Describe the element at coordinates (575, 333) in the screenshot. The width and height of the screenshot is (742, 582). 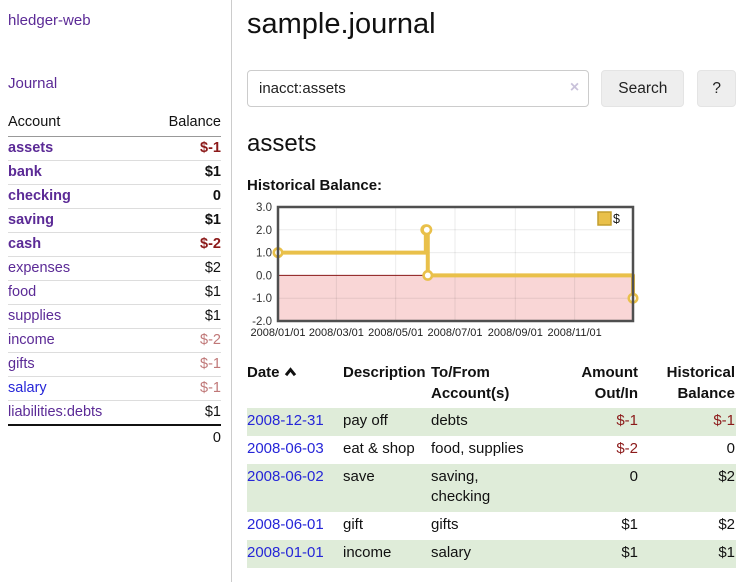
I see `x-axis-tick-label: 2008/11/01` at that location.